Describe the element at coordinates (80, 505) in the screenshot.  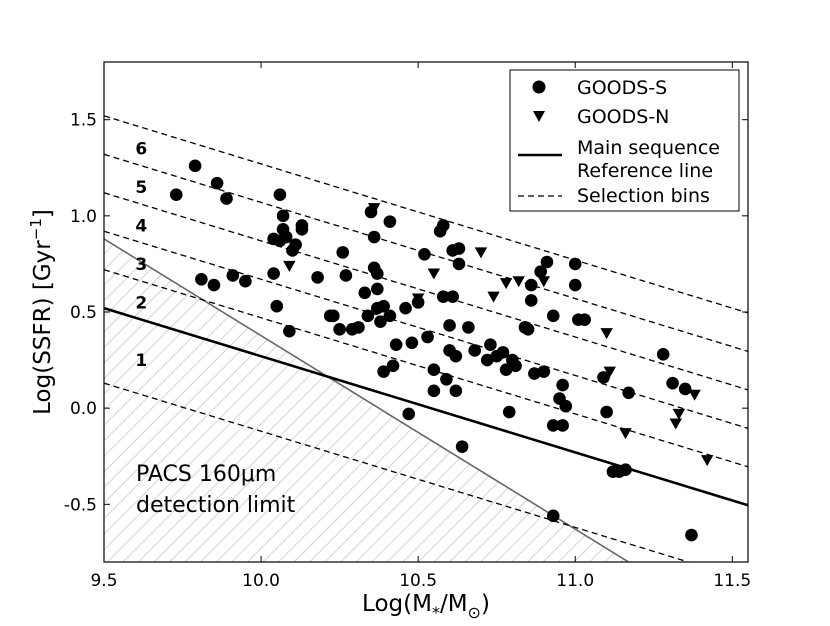
I see `y-tick-label: -0.5` at that location.